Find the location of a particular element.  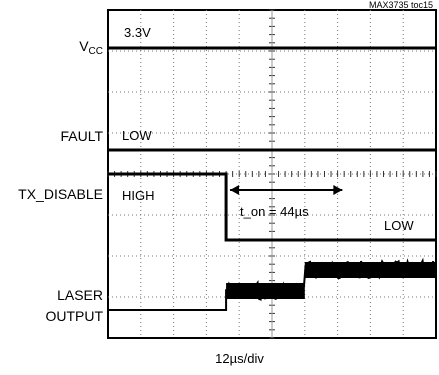

vcc-label: VCC is located at coordinates (91, 47).